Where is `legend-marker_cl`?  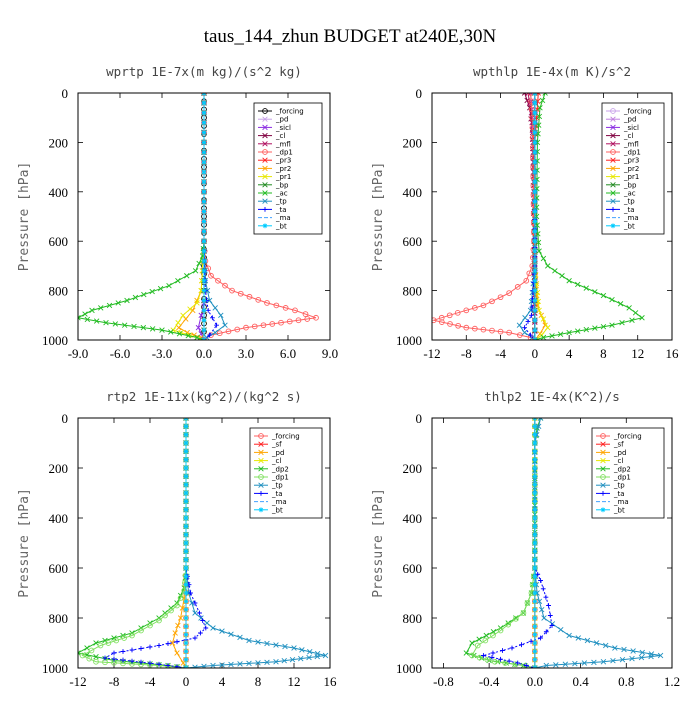 legend-marker_cl is located at coordinates (603, 460).